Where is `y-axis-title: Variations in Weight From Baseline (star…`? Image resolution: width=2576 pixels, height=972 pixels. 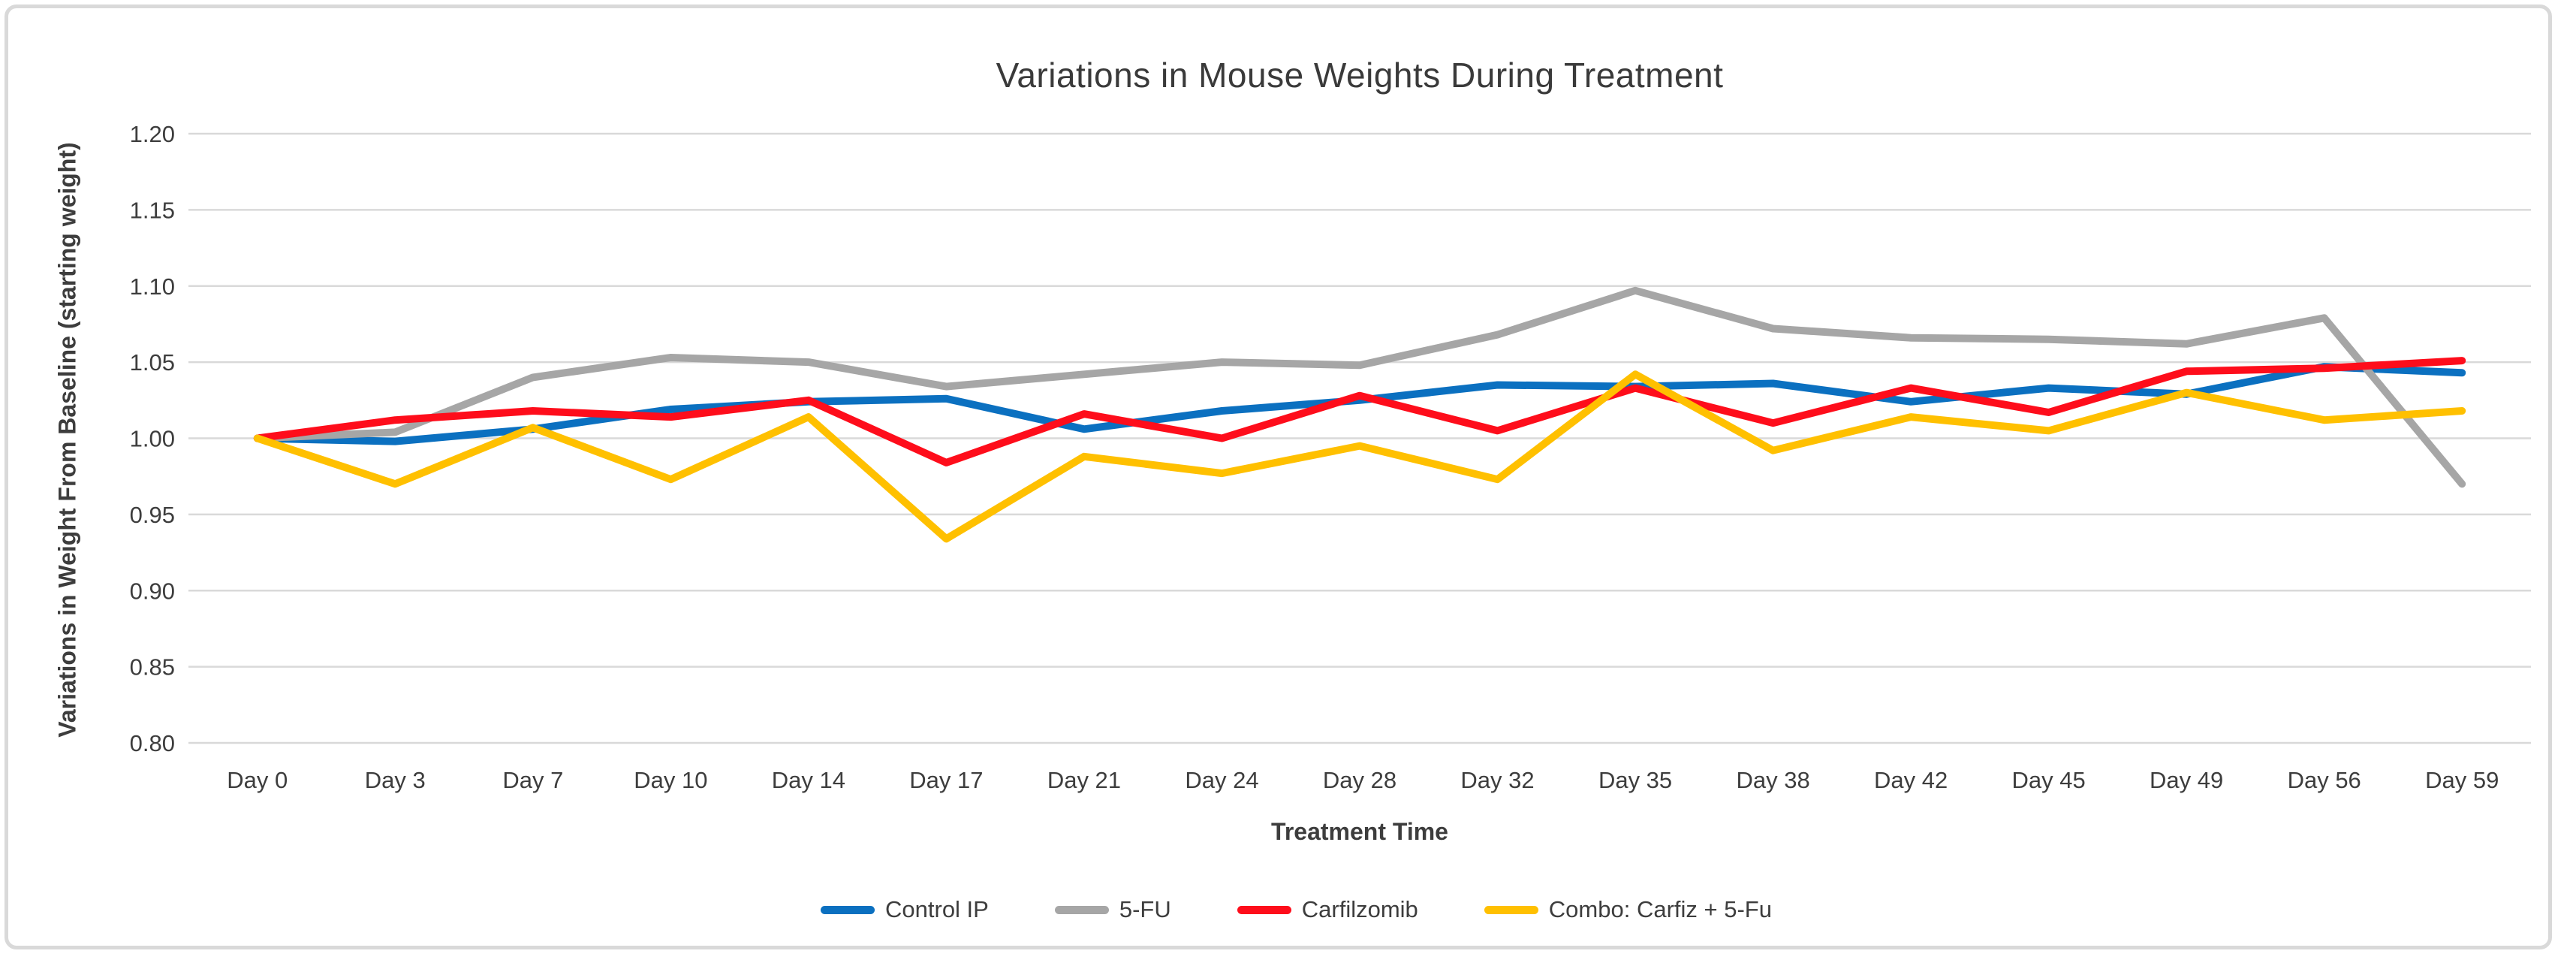 y-axis-title: Variations in Weight From Baseline (star… is located at coordinates (67, 440).